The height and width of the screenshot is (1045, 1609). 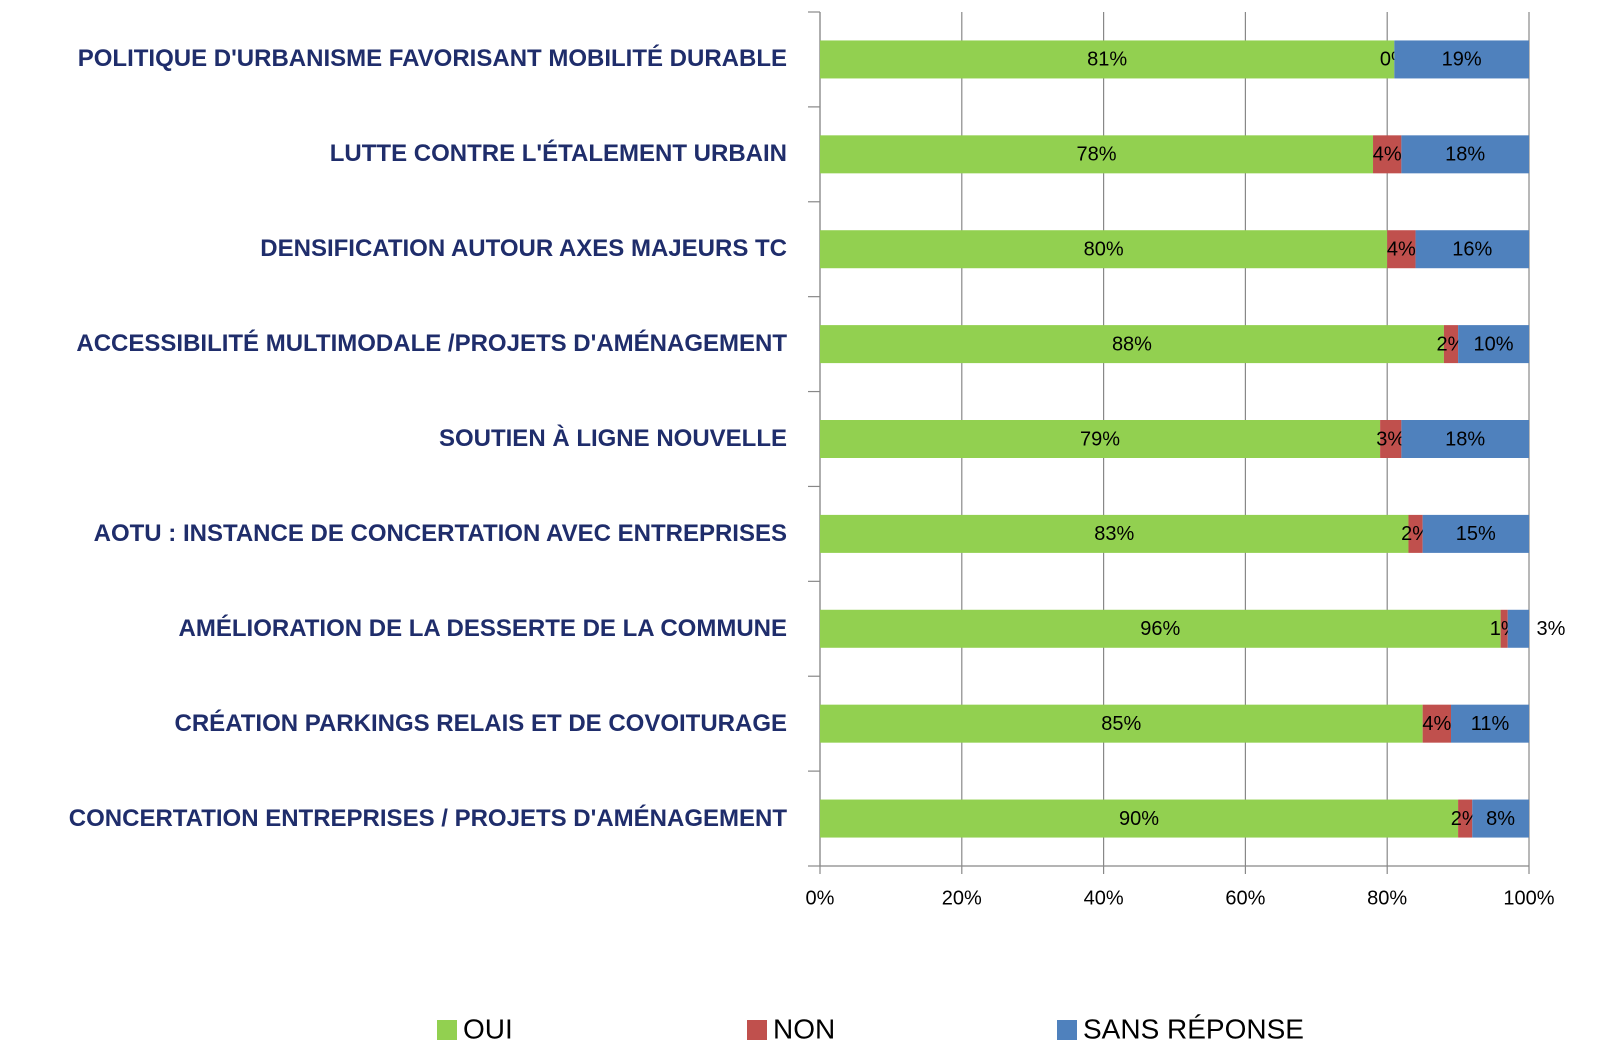 I want to click on legend-label: OUI, so click(x=488, y=1028).